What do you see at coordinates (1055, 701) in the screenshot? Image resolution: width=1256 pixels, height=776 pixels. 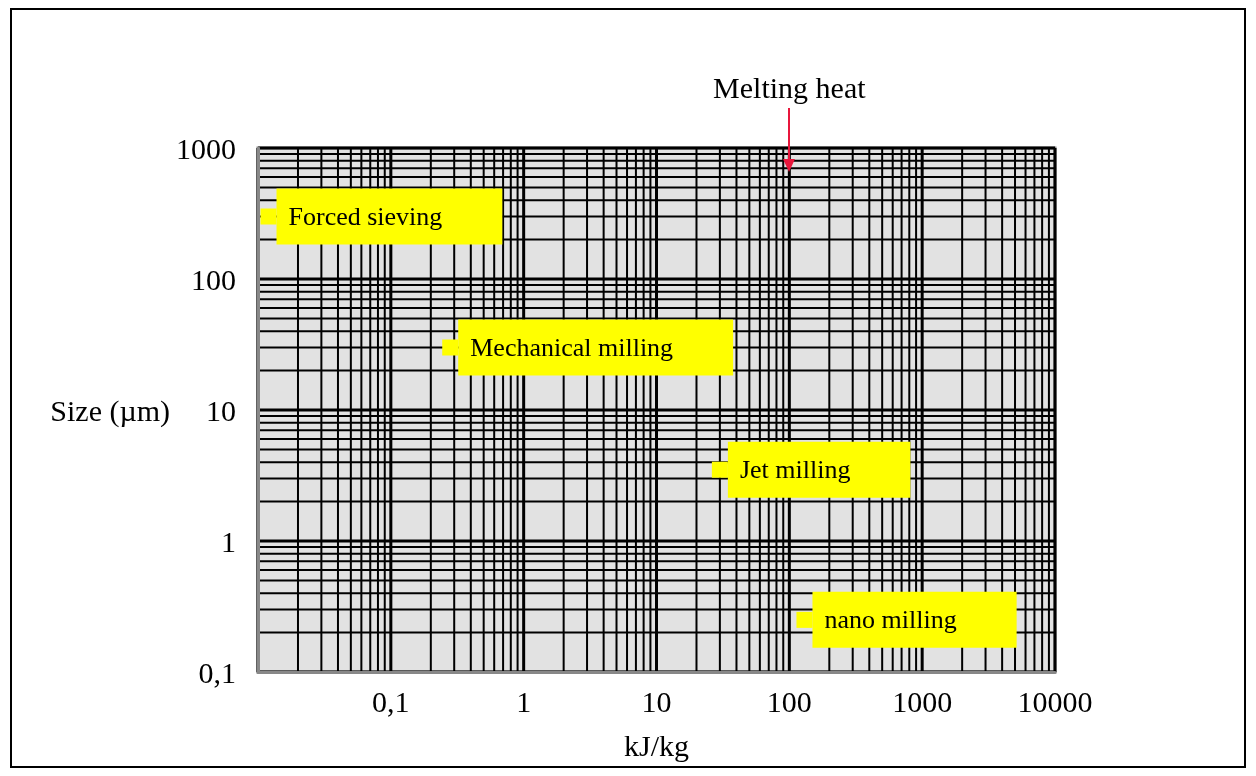 I see `x-tick-label: 10000` at bounding box center [1055, 701].